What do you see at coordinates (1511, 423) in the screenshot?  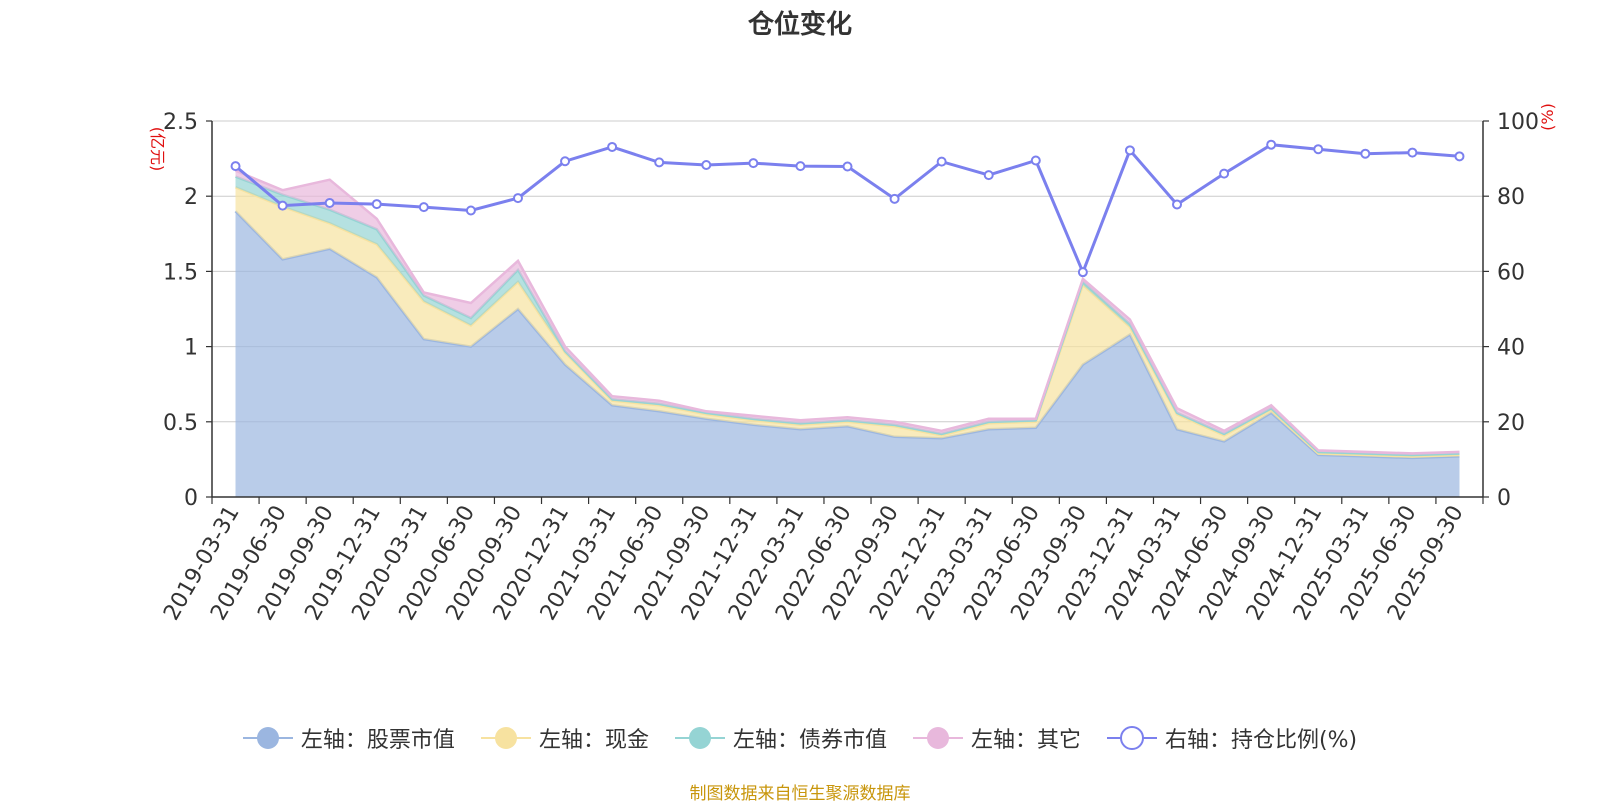 I see `right-tick-label: 20` at bounding box center [1511, 423].